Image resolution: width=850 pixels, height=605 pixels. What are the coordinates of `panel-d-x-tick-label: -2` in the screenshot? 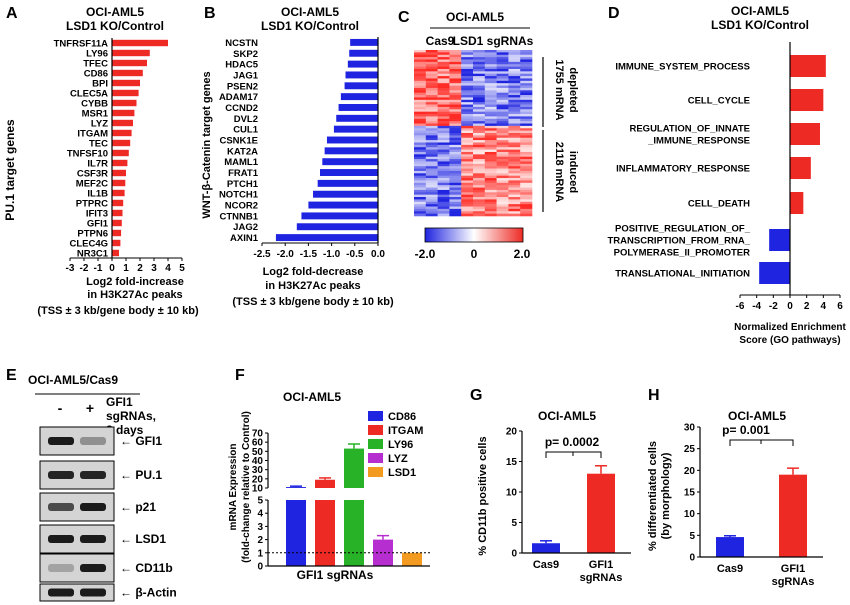 It's located at (773, 306).